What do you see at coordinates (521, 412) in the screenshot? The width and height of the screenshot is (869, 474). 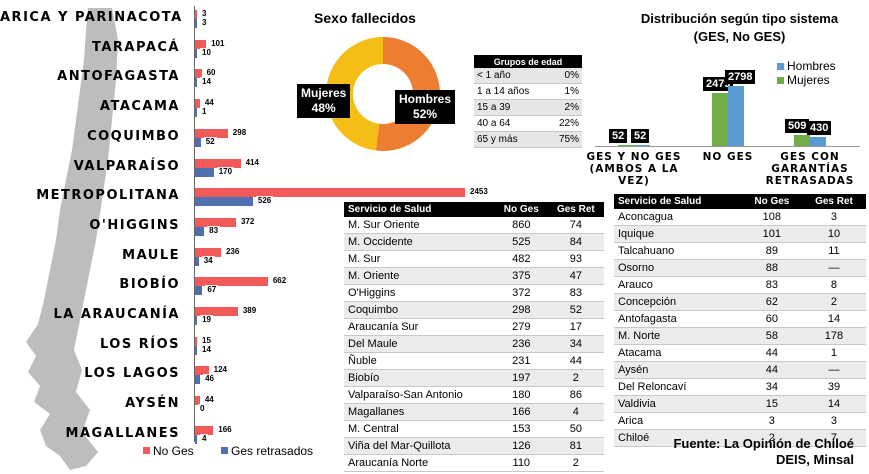 I see `no-ges-value: 166` at bounding box center [521, 412].